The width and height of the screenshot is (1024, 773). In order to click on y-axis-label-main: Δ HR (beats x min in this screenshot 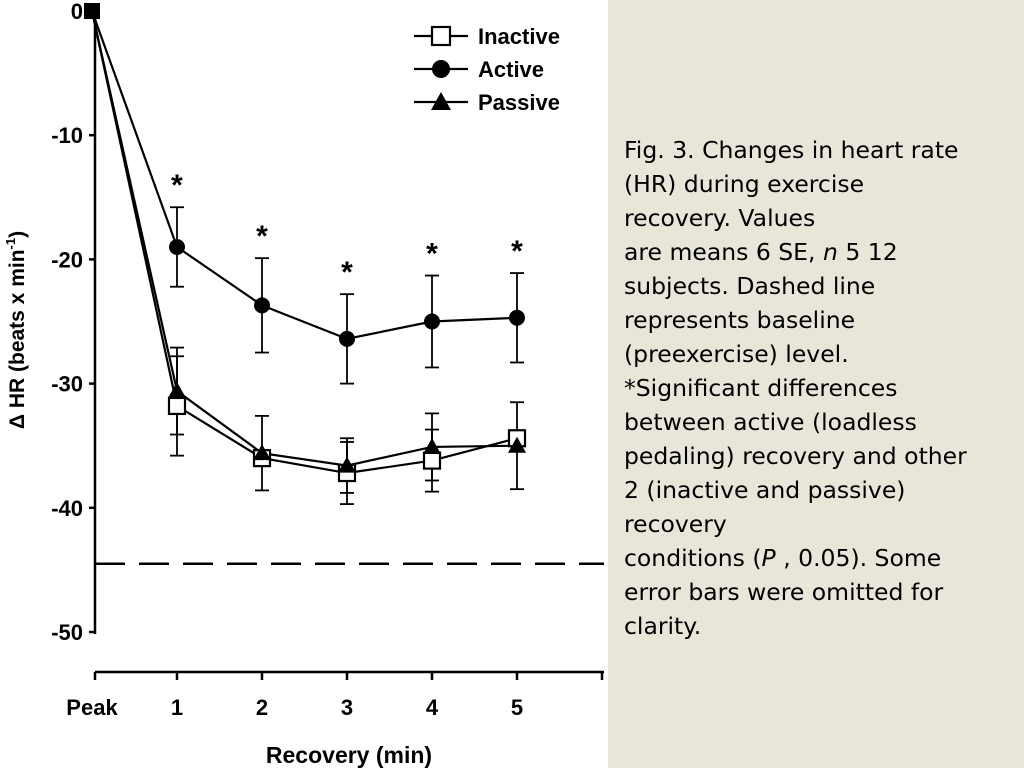, I will do `click(17, 339)`.